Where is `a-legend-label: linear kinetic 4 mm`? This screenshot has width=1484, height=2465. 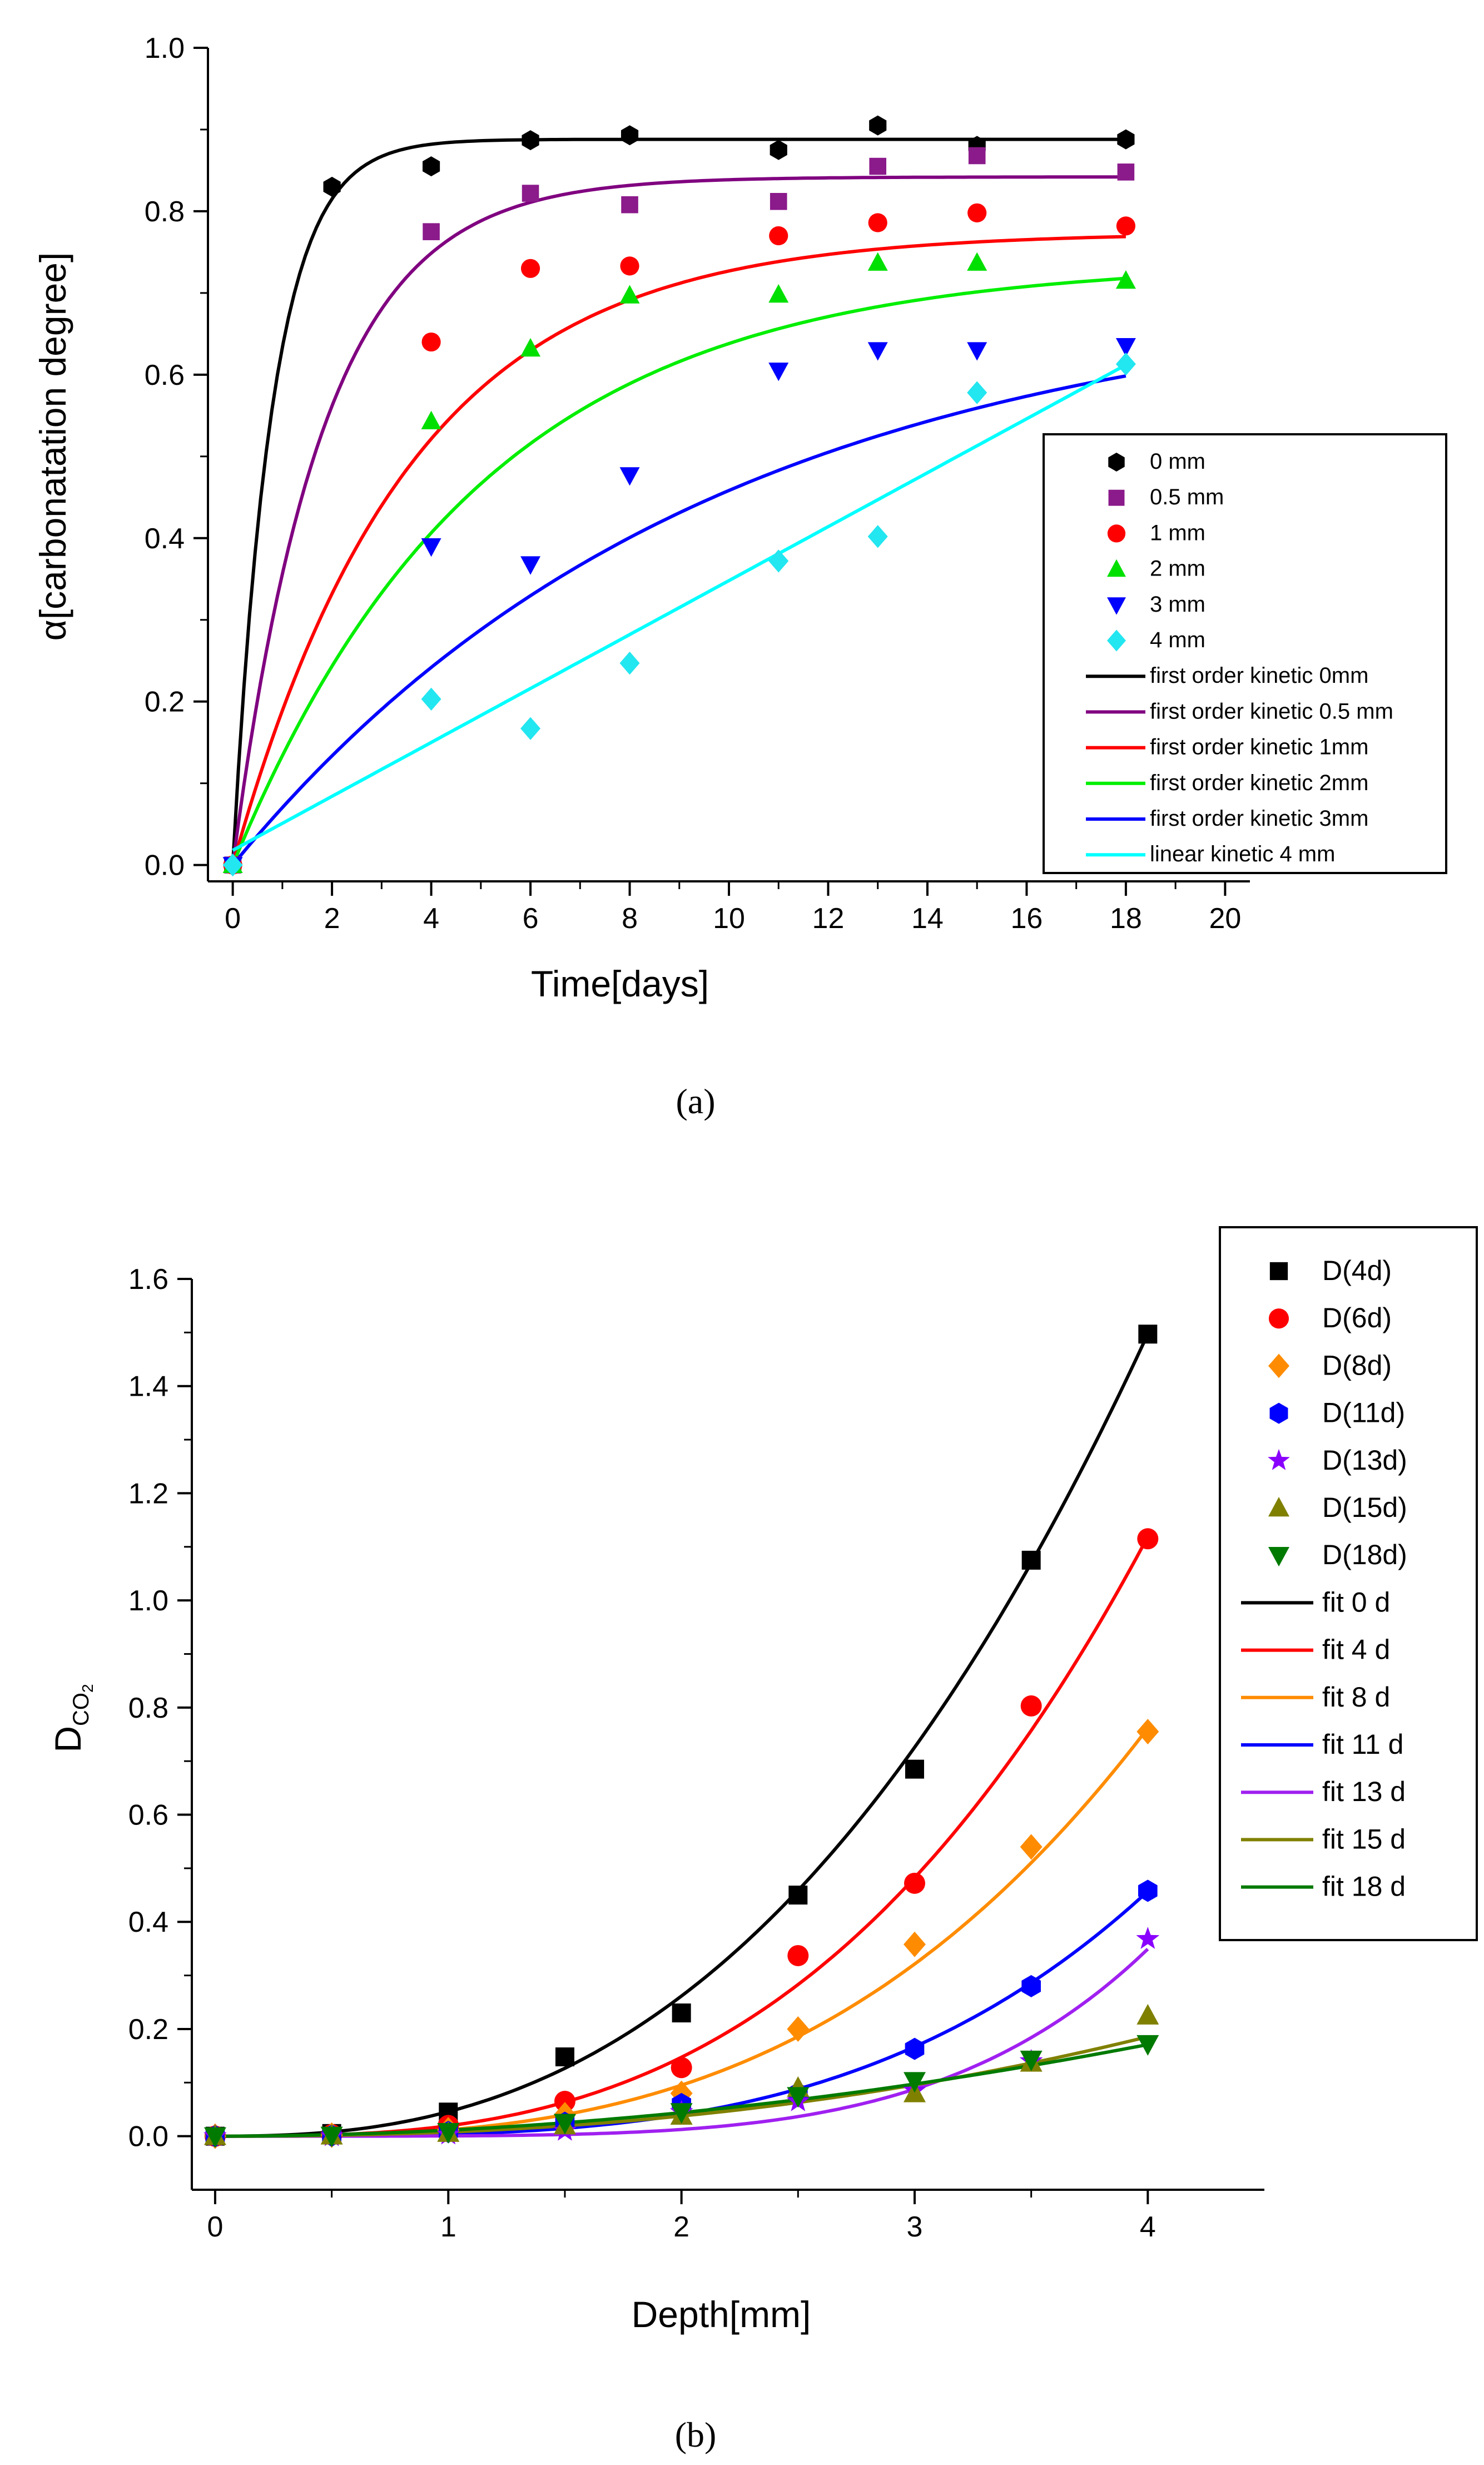
a-legend-label: linear kinetic 4 mm is located at coordinates (1242, 854).